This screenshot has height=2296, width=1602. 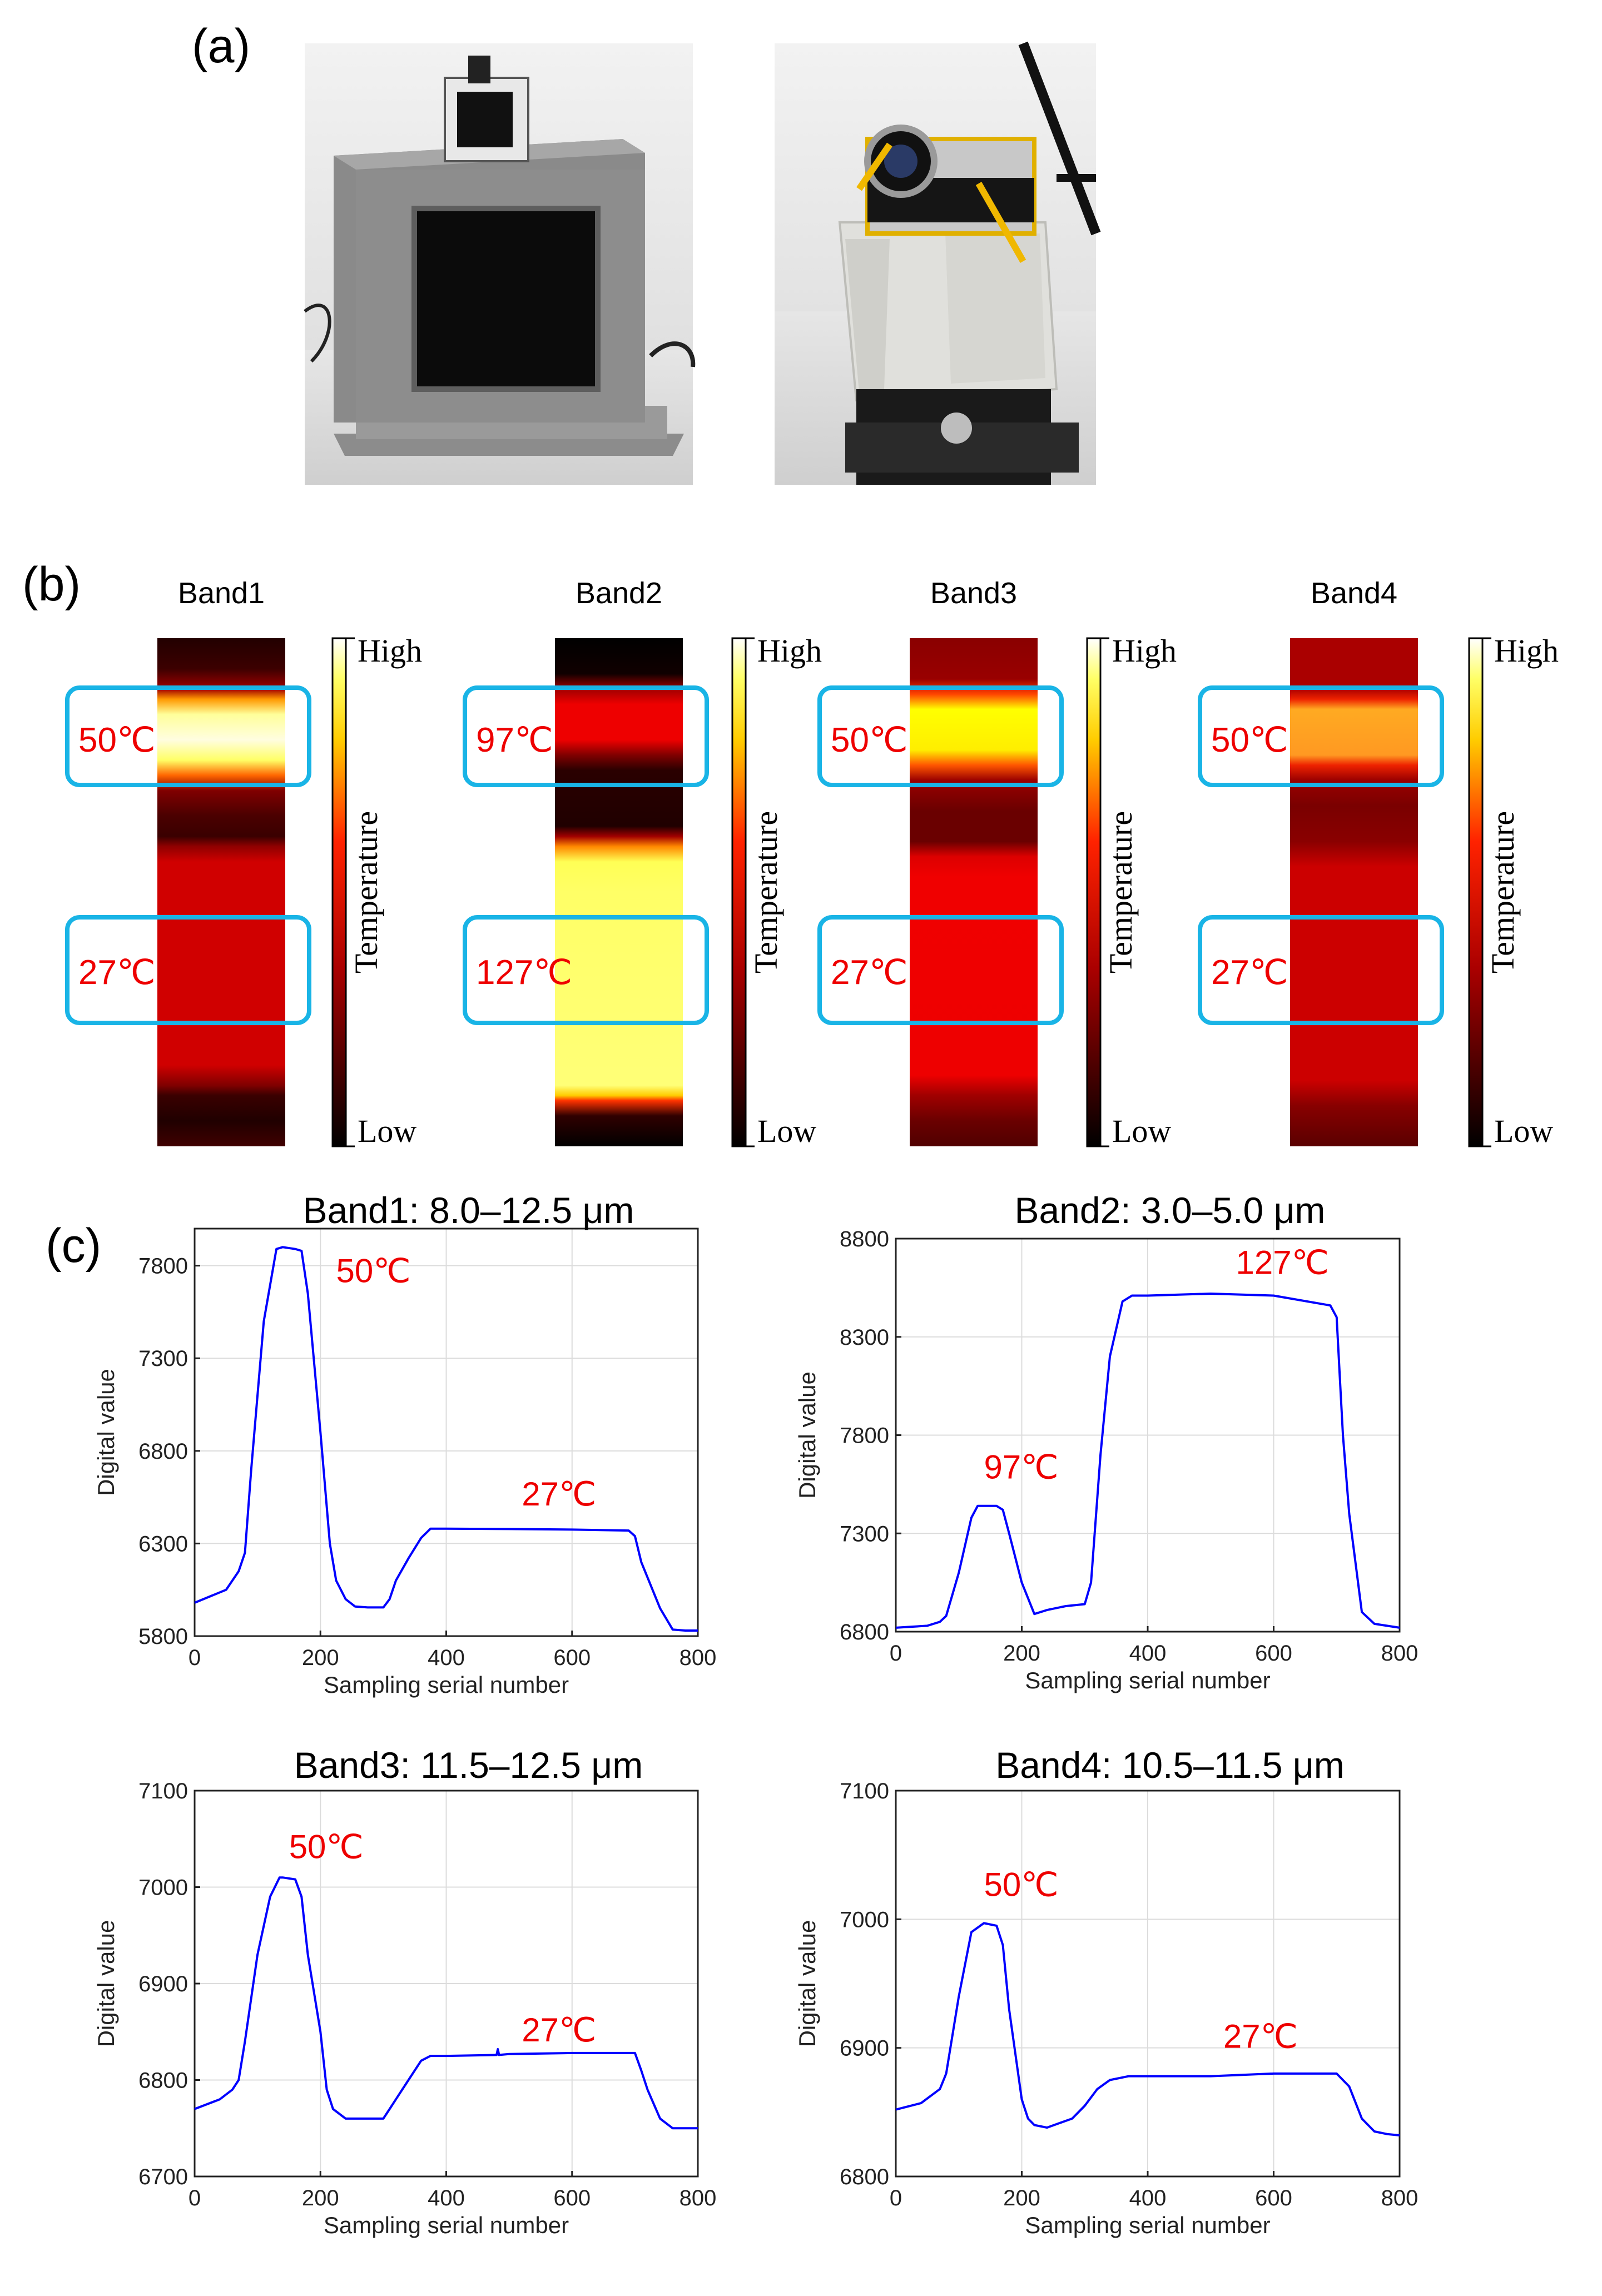 What do you see at coordinates (163, 1544) in the screenshot?
I see `y-tick-label: 6300` at bounding box center [163, 1544].